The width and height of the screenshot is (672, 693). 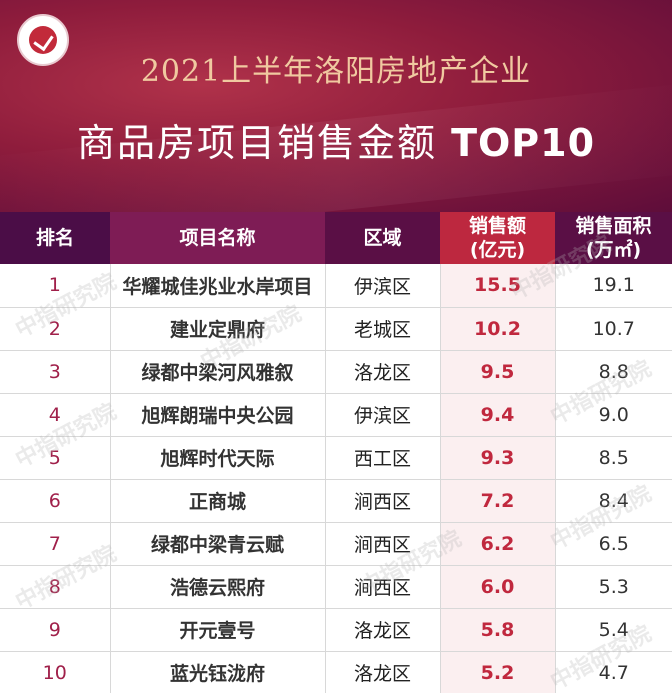 I want to click on cell-district: 老城区, so click(x=383, y=329).